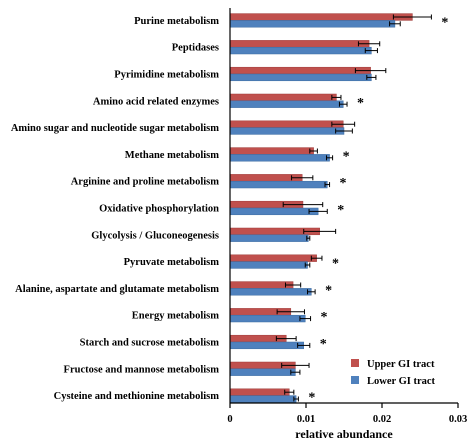 Image resolution: width=474 pixels, height=445 pixels. Describe the element at coordinates (382, 419) in the screenshot. I see `x-tick-label: 0.02` at that location.